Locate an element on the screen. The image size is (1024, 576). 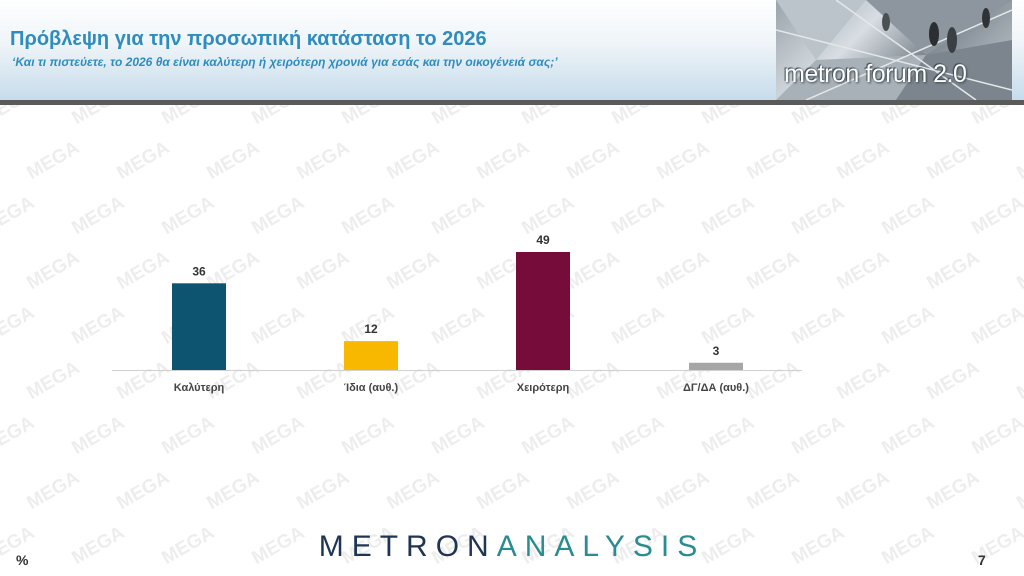
category-label: Καλύτερη is located at coordinates (199, 388).